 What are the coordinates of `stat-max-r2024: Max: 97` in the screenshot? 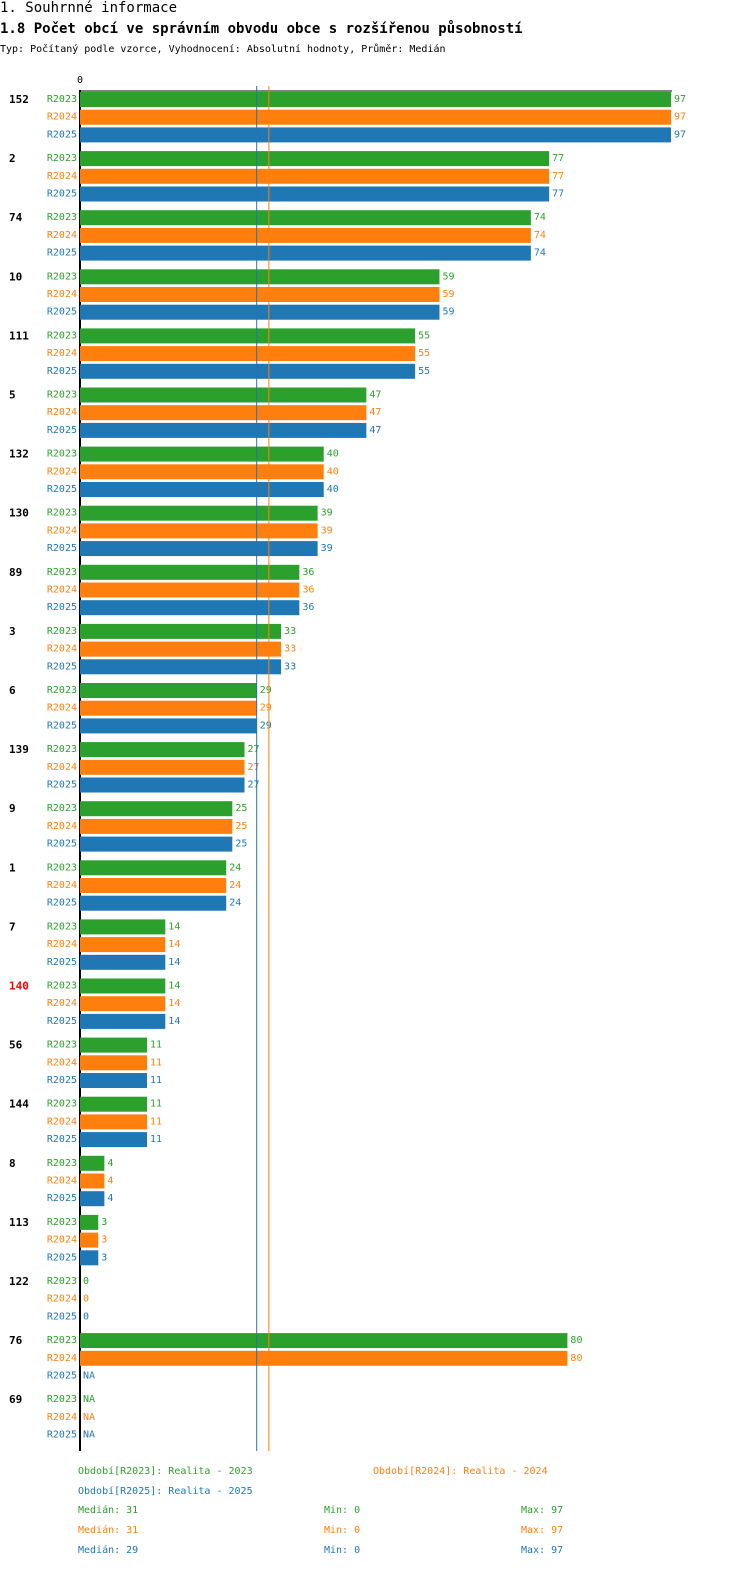 It's located at (542, 1530).